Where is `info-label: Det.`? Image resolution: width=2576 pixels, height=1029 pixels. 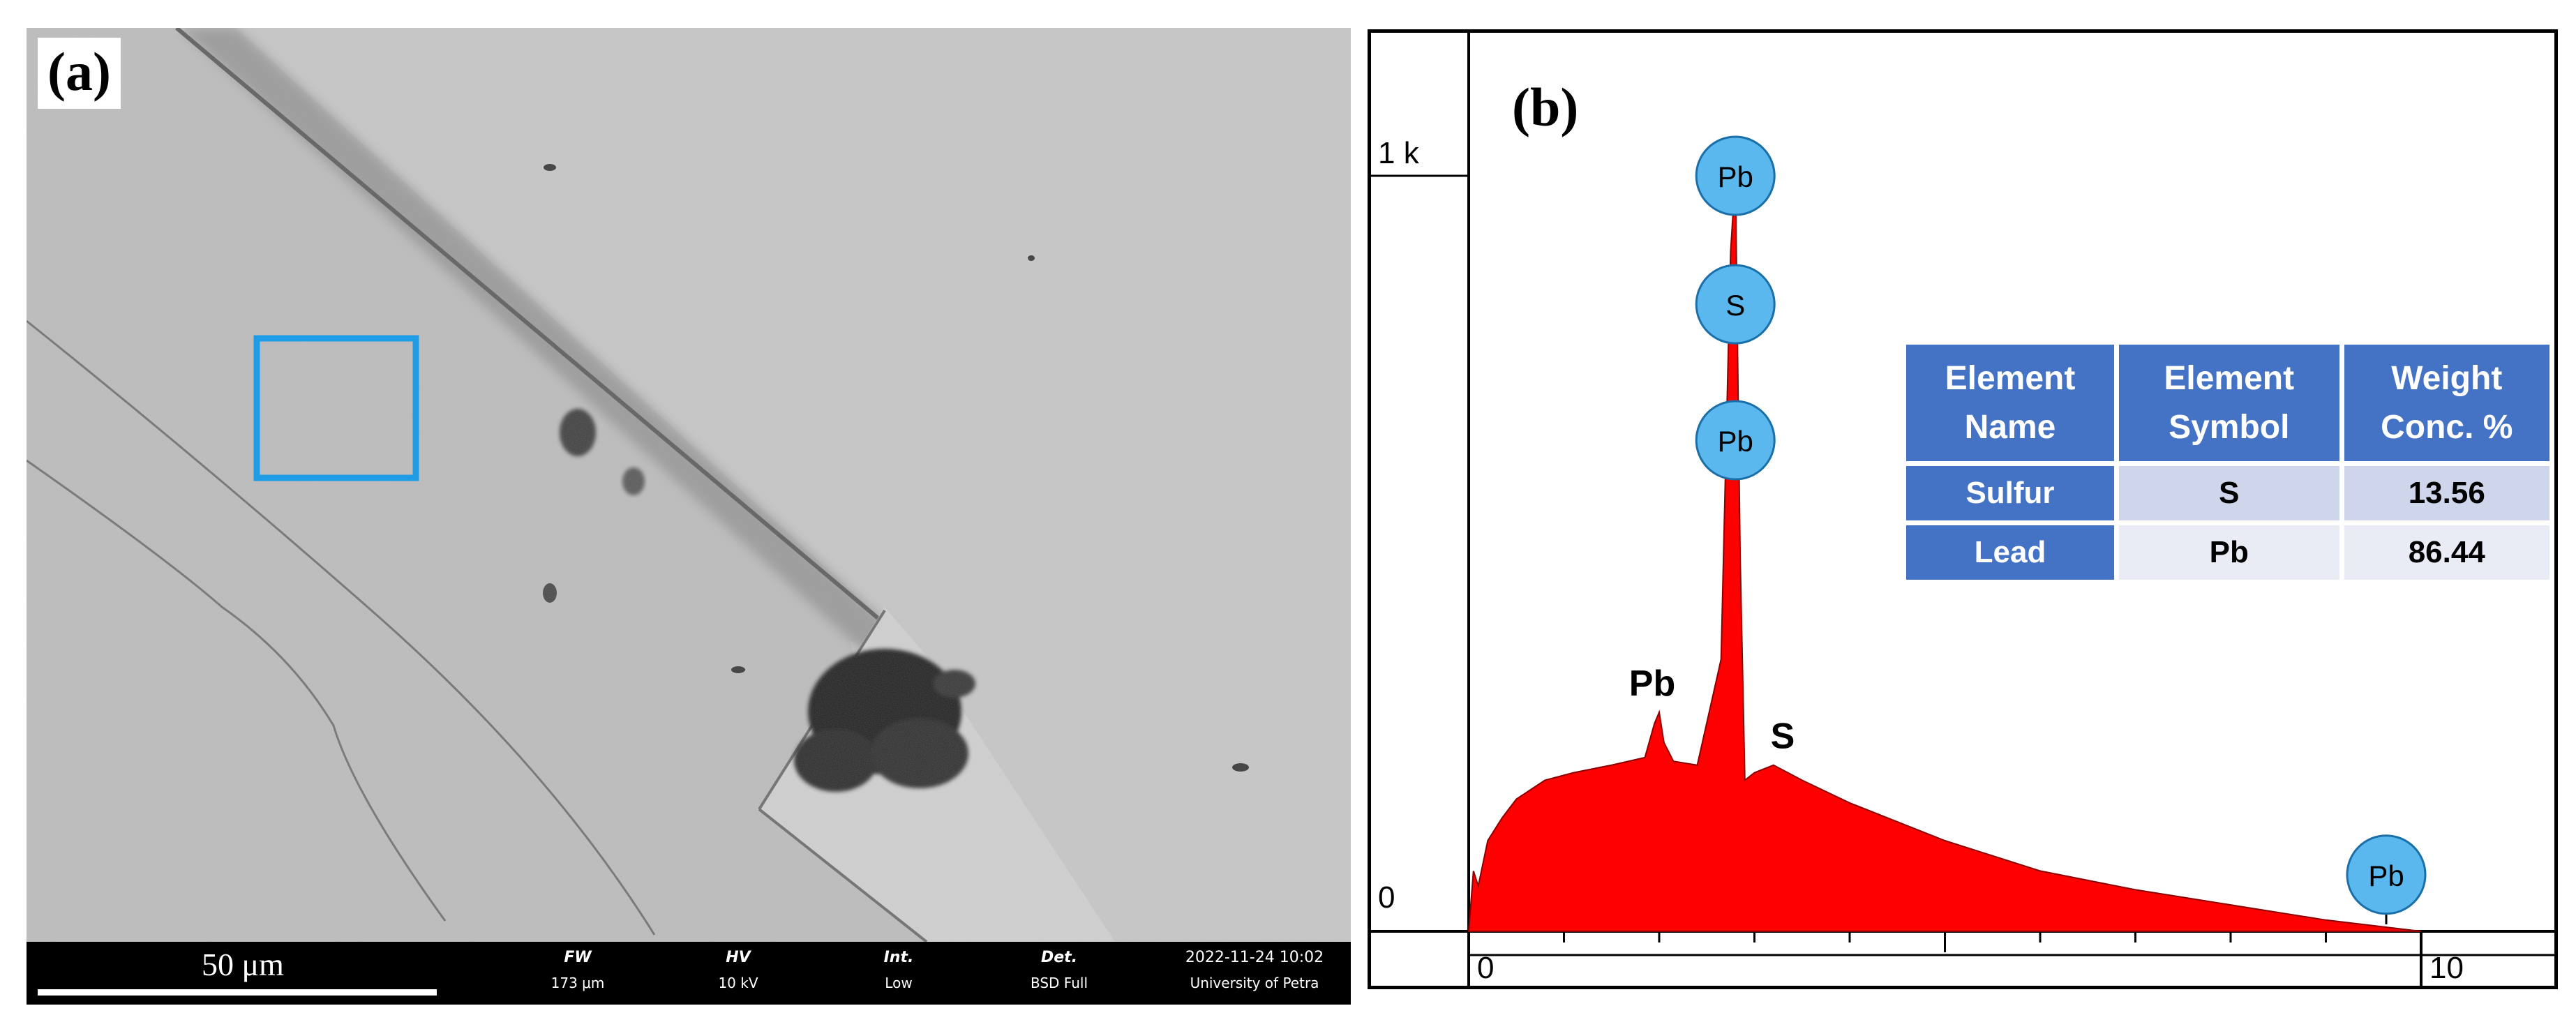
info-label: Det. is located at coordinates (1059, 957).